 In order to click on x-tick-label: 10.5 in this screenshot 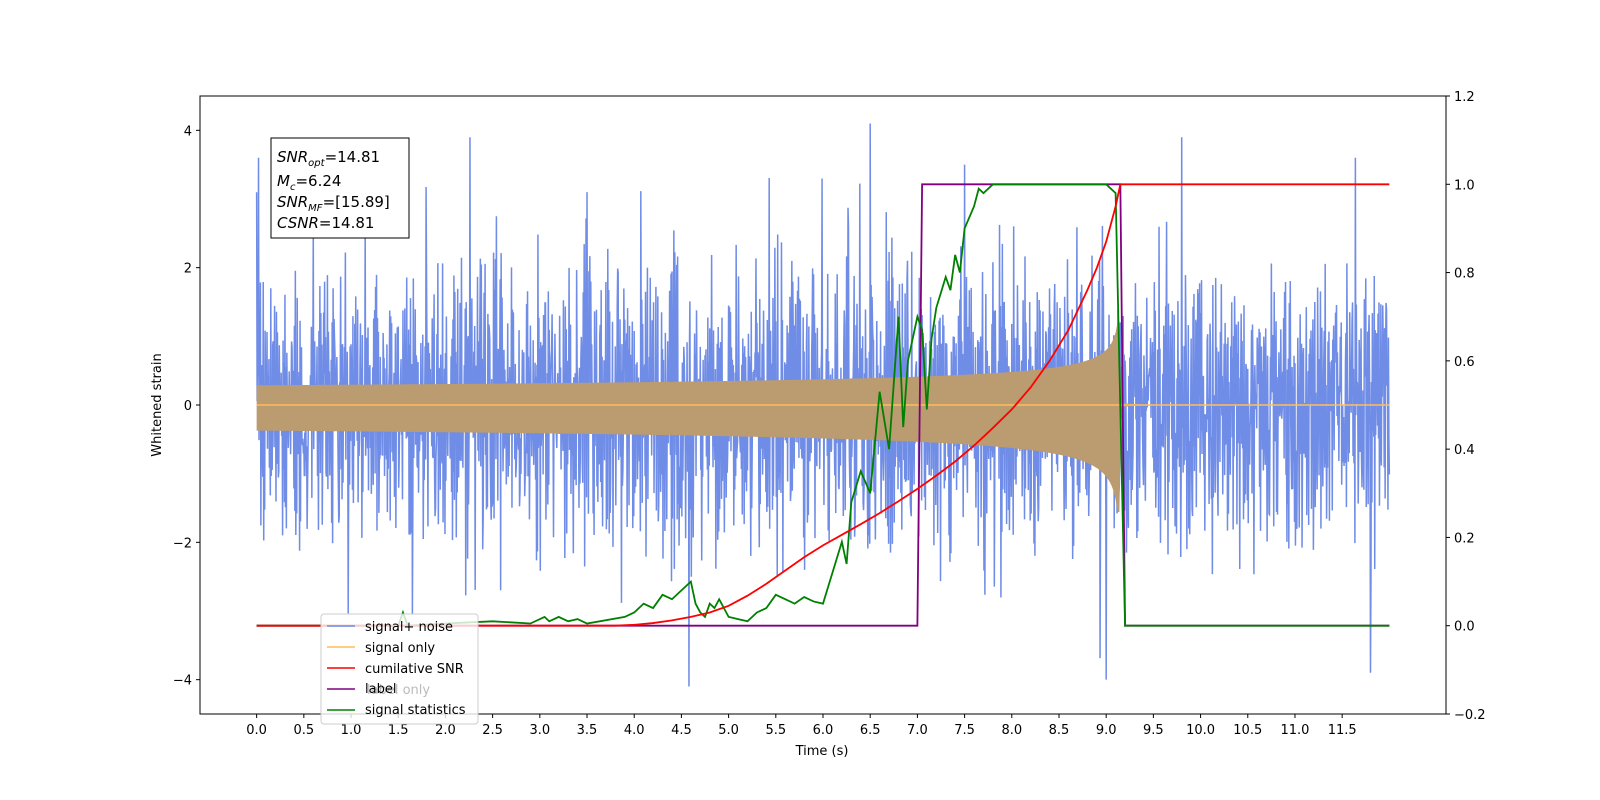, I will do `click(1247, 730)`.